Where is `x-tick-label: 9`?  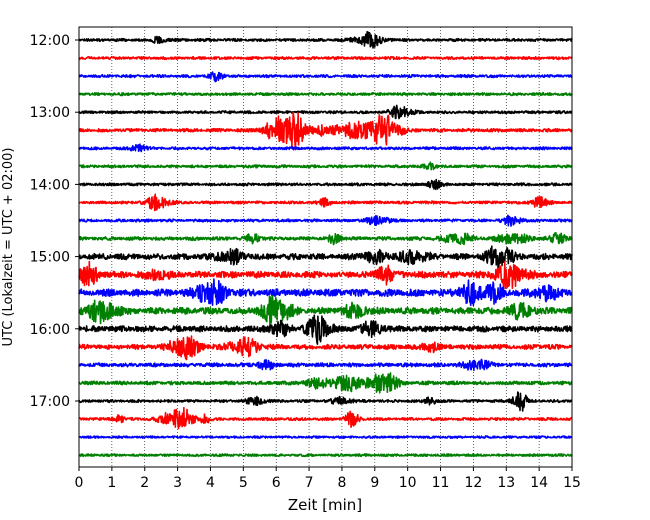 x-tick-label: 9 is located at coordinates (374, 483).